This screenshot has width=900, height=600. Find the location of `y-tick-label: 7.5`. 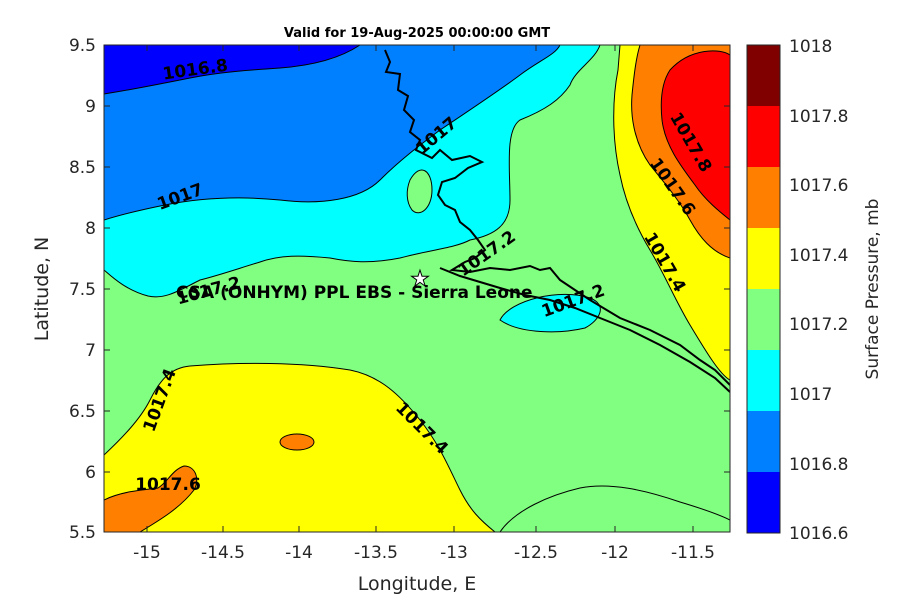

y-tick-label: 7.5 is located at coordinates (82, 290).